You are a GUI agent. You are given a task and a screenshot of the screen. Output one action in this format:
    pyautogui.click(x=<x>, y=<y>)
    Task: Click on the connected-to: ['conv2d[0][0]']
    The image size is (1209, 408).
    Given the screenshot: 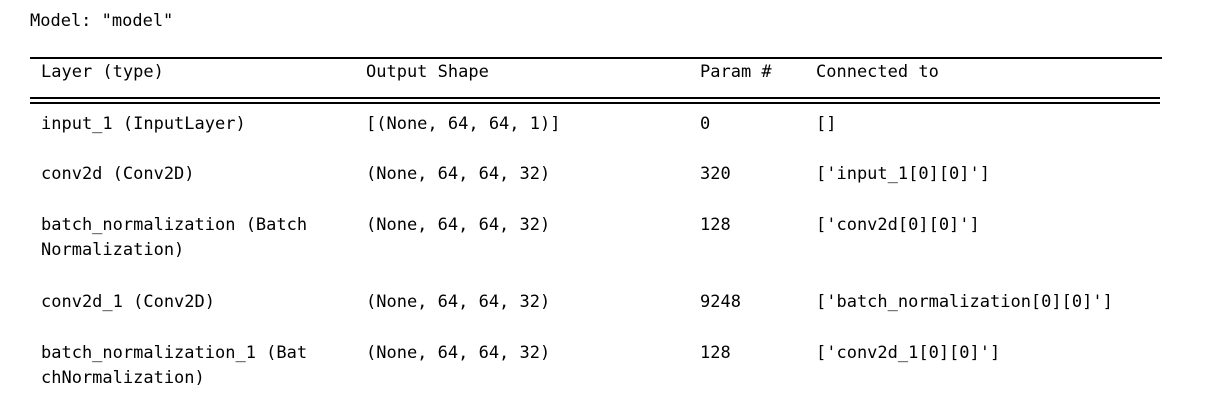 What is the action you would take?
    pyautogui.click(x=898, y=225)
    